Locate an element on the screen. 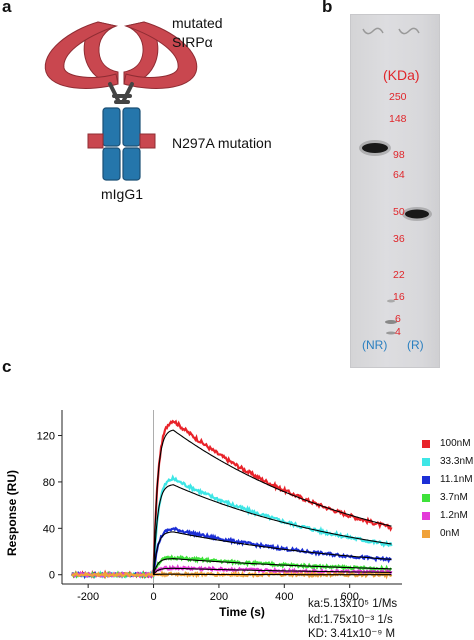  sirp-arm-right is located at coordinates (141, 53).